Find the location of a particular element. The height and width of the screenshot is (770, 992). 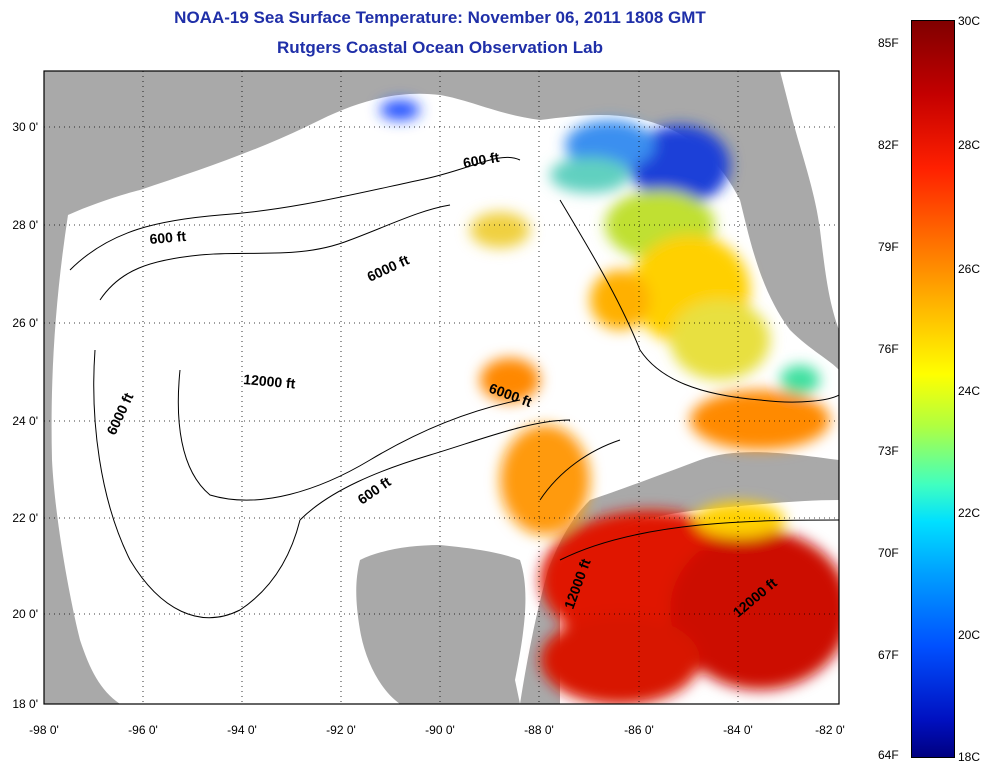

y-tick-label: 30 0' is located at coordinates (25, 127).